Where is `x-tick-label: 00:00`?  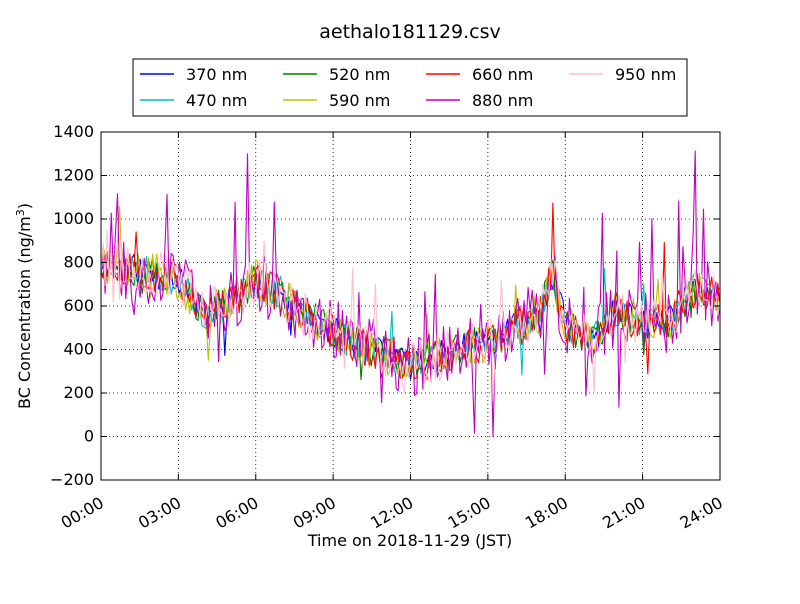
x-tick-label: 00:00 is located at coordinates (82, 513).